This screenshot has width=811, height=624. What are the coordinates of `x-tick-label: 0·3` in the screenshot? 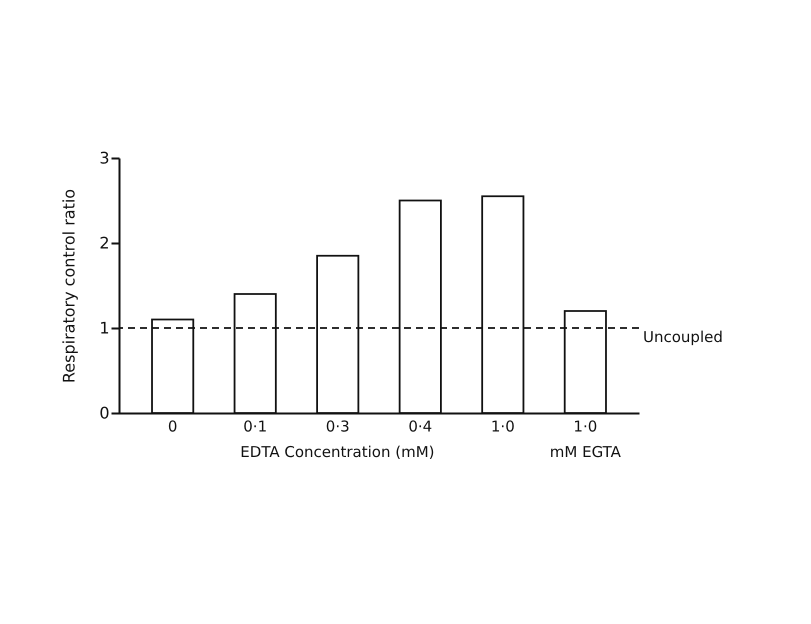 It's located at (338, 427).